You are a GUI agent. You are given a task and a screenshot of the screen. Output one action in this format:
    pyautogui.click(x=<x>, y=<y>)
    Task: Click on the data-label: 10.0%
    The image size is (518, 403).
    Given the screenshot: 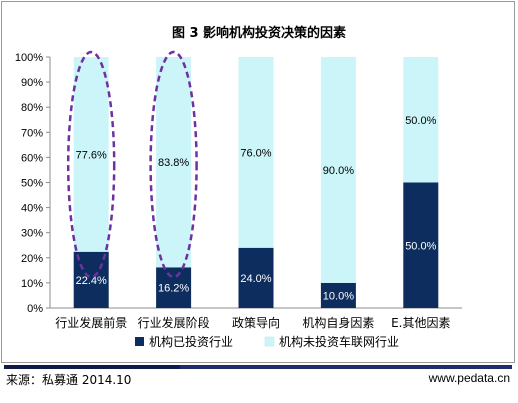 What is the action you would take?
    pyautogui.click(x=338, y=296)
    